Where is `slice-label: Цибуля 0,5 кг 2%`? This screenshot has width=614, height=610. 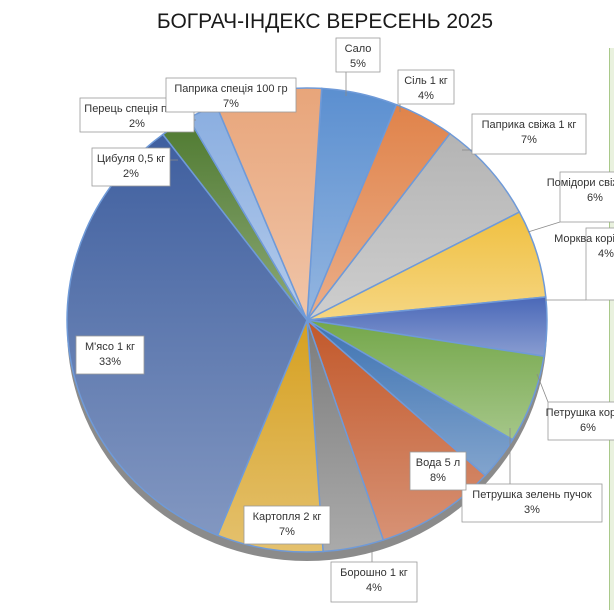 slice-label: Цибуля 0,5 кг 2% is located at coordinates (131, 167).